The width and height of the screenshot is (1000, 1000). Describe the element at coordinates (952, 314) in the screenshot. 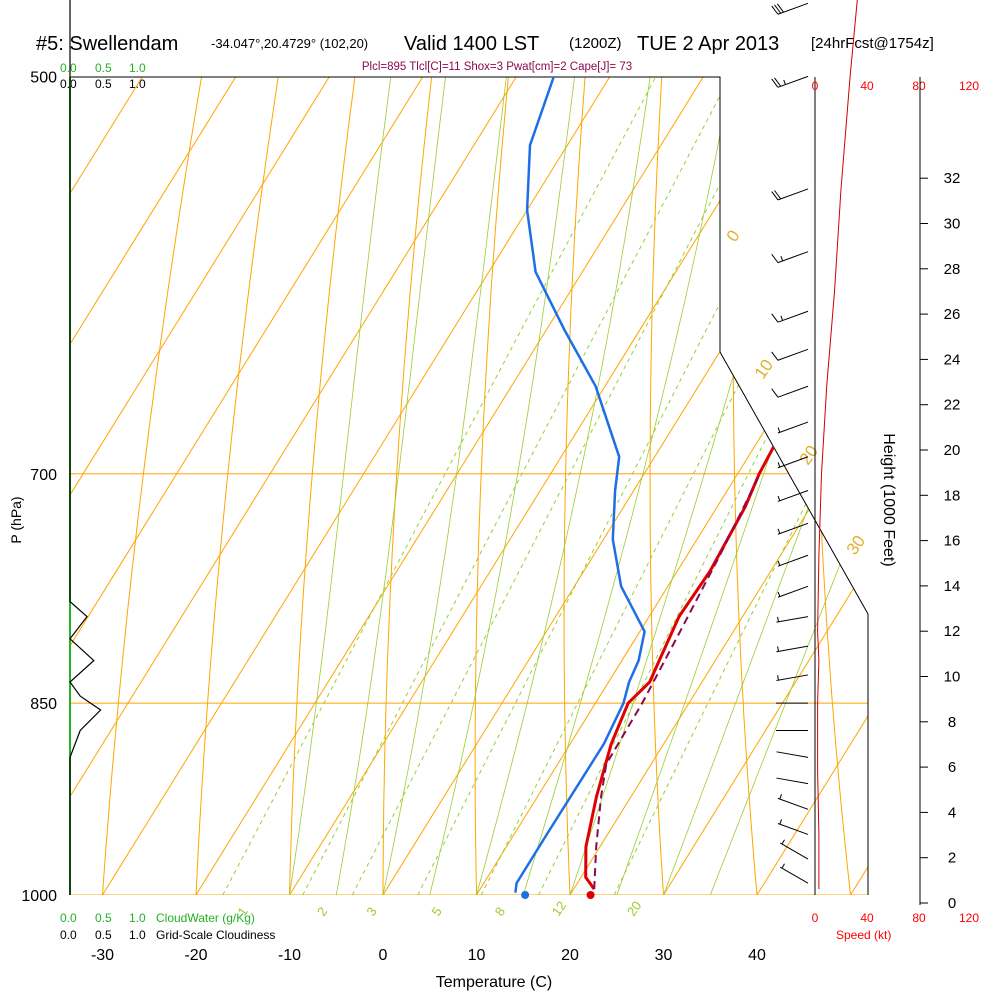

I see `height-tick-label: 26` at that location.